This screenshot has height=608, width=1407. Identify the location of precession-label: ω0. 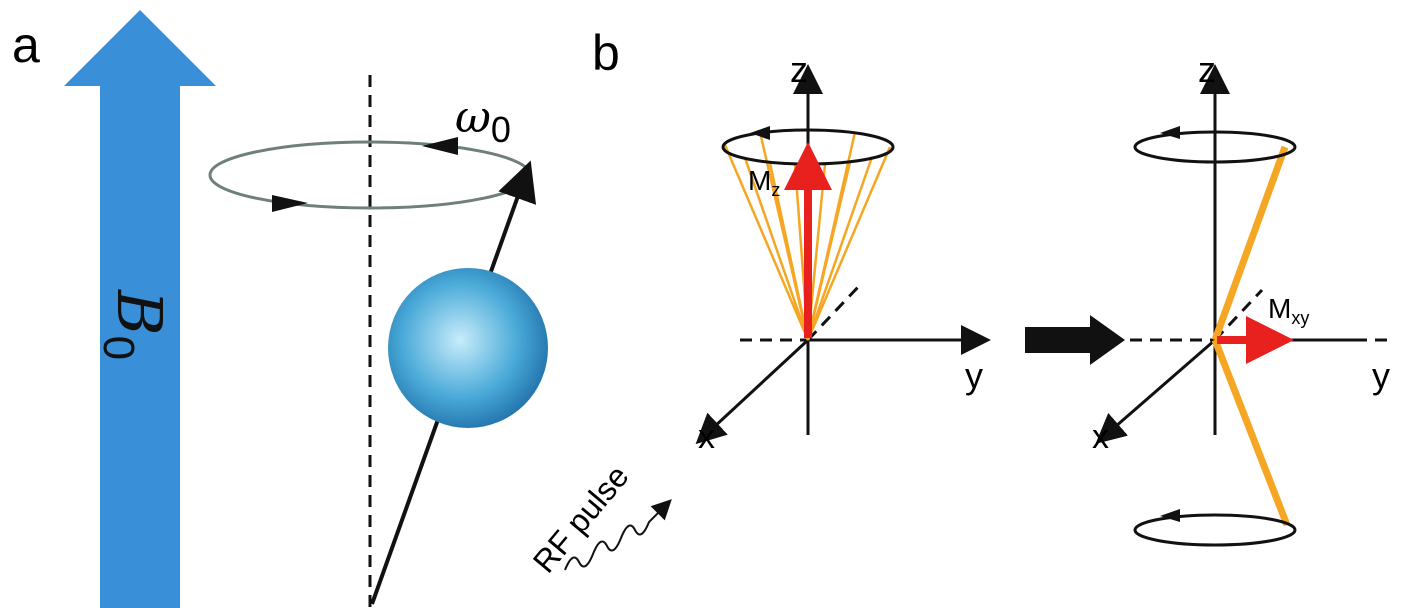
(483, 121).